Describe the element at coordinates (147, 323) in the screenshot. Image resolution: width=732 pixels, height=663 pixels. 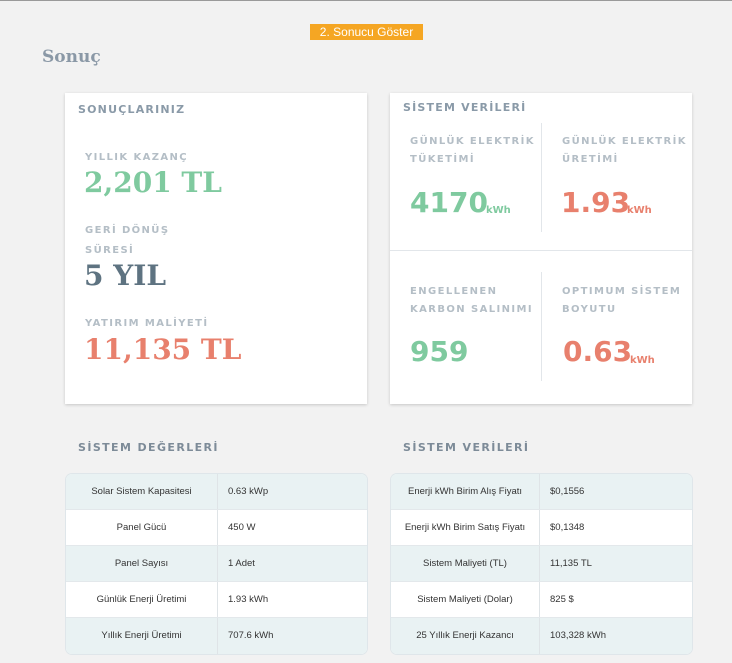
I see `investment-label: YATIRIM MALİYETİ` at that location.